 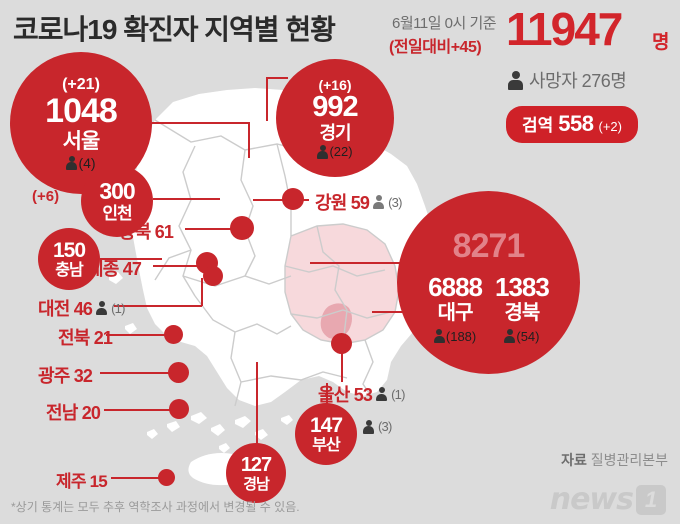 What do you see at coordinates (461, 336) in the screenshot?
I see `daegu-deaths-value: (188)` at bounding box center [461, 336].